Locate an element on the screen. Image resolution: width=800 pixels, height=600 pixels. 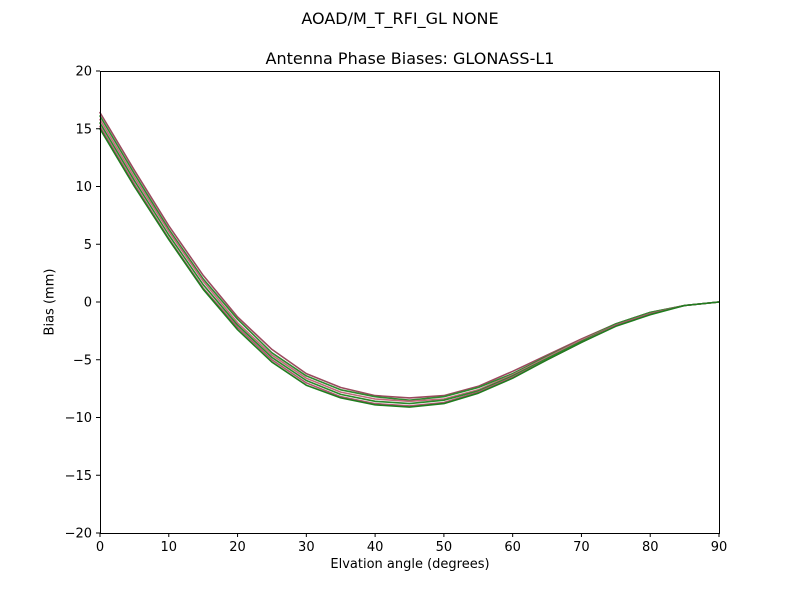
y-tick-label: 15 is located at coordinates (83, 129).